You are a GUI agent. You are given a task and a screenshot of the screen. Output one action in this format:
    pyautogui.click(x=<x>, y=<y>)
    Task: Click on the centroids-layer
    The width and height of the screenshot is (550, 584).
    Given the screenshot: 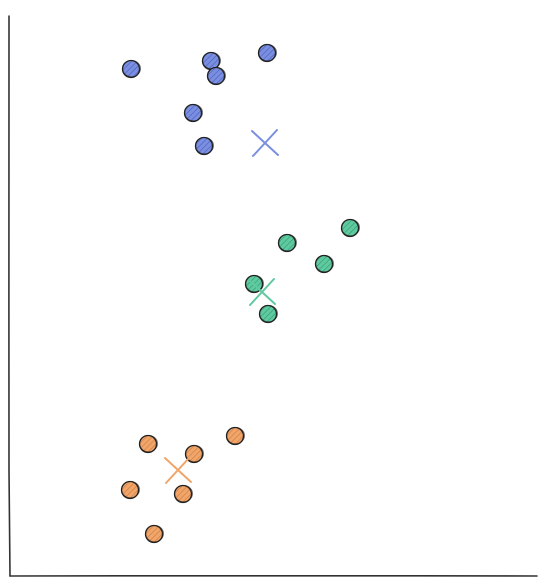 What is the action you would take?
    pyautogui.click(x=221, y=306)
    